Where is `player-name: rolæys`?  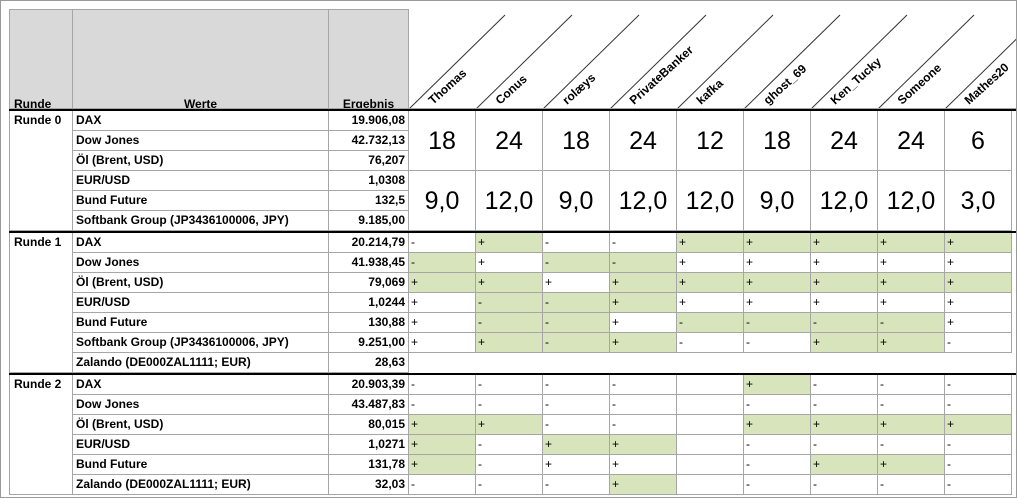 player-name: rolæys is located at coordinates (579, 88).